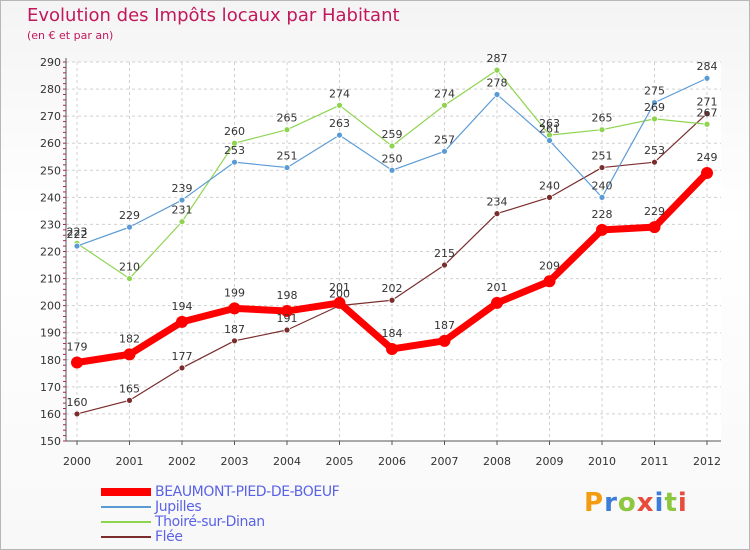  Describe the element at coordinates (444, 139) in the screenshot. I see `data-label-jupilles: 257` at that location.